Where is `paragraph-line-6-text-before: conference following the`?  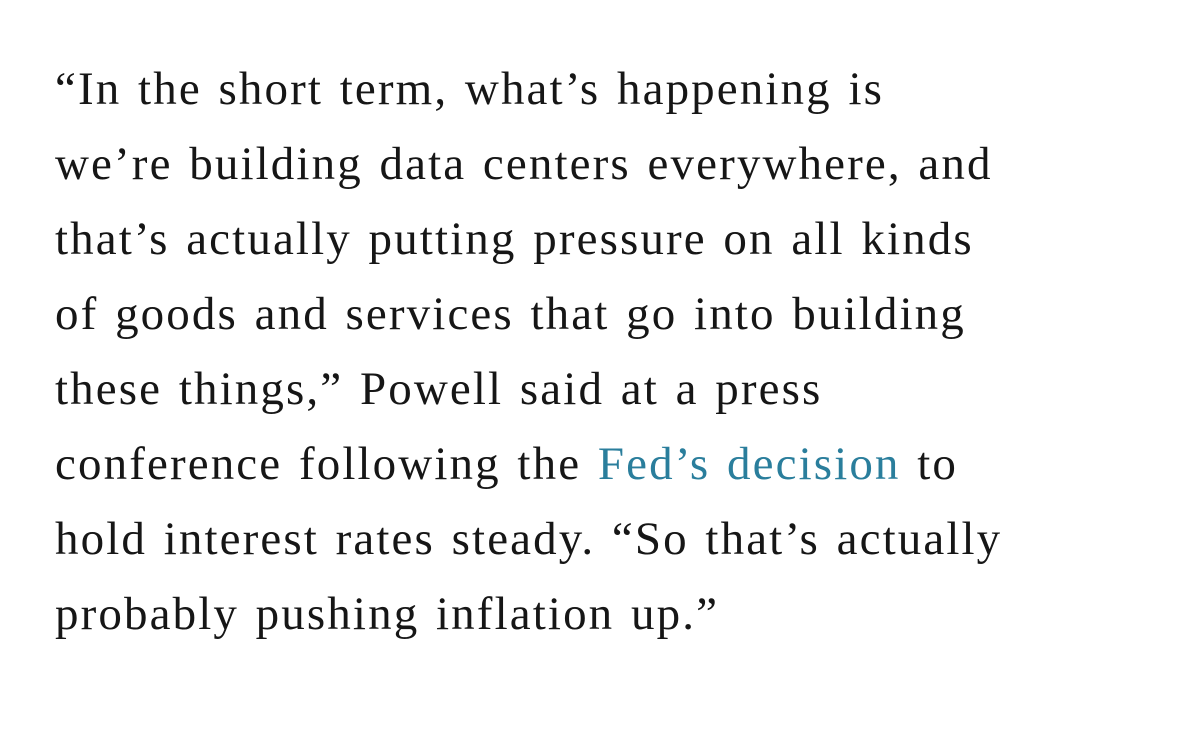
paragraph-line-6-text-before: conference following the is located at coordinates (318, 464).